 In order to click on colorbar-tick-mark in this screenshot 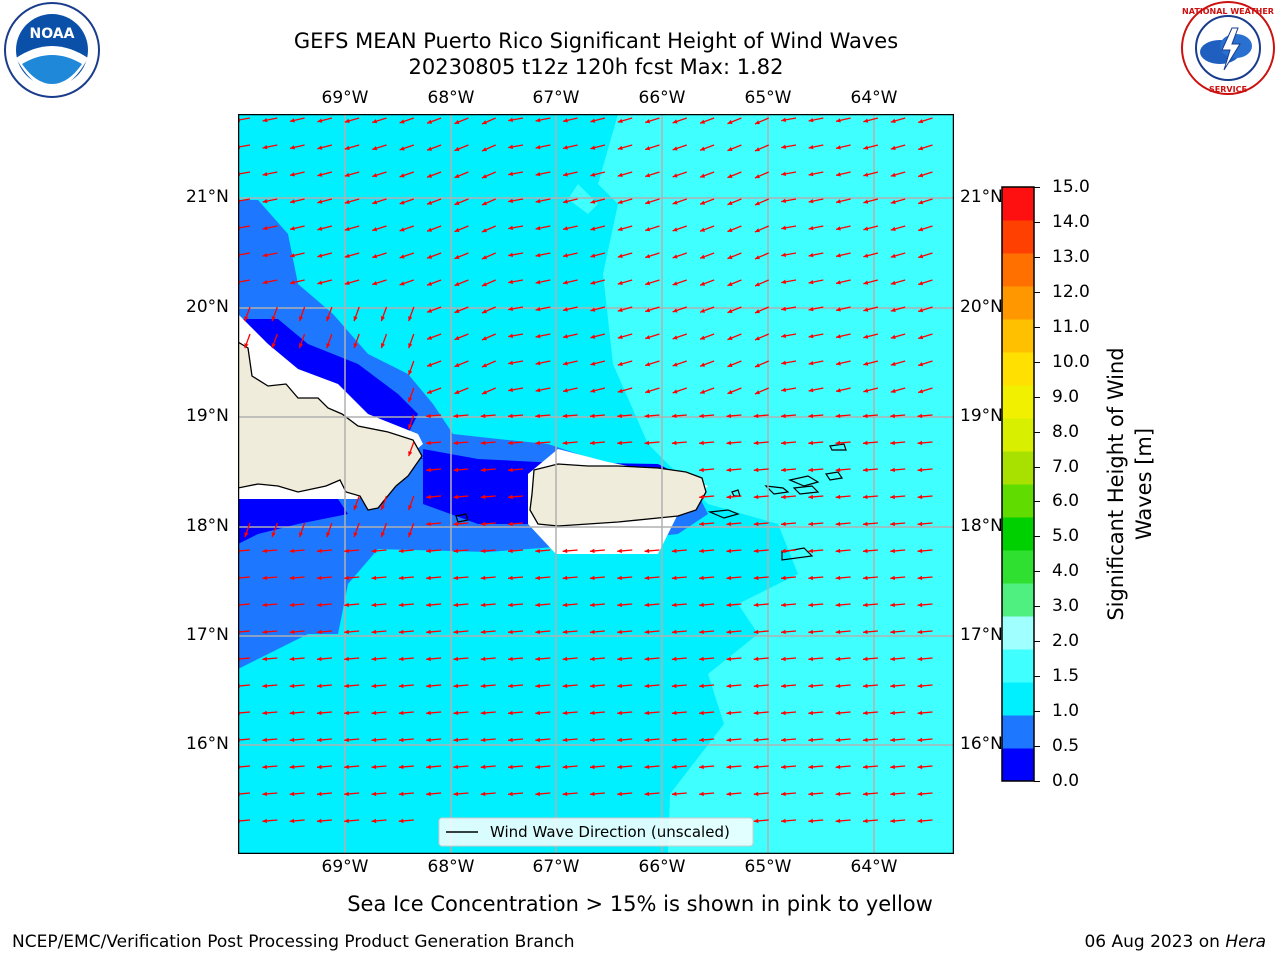, I will do `click(1037, 187)`.